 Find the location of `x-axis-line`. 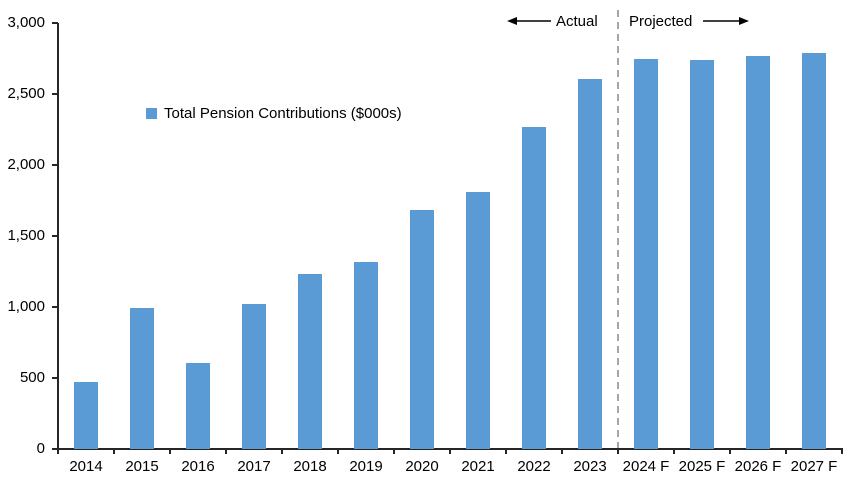

x-axis-line is located at coordinates (450, 449).